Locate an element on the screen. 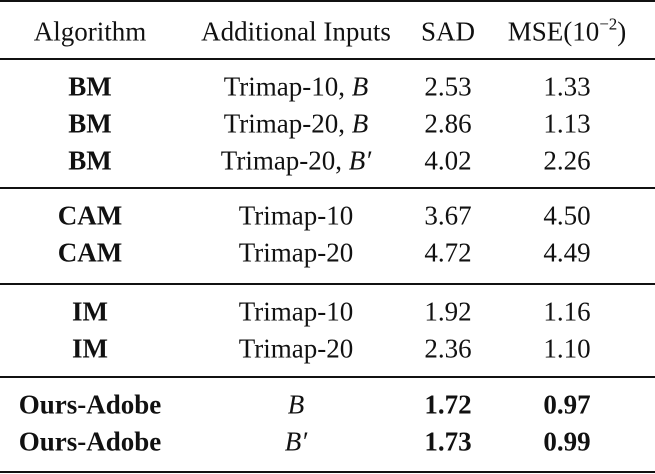 The height and width of the screenshot is (474, 655). sad-cell: 3.67 is located at coordinates (448, 215).